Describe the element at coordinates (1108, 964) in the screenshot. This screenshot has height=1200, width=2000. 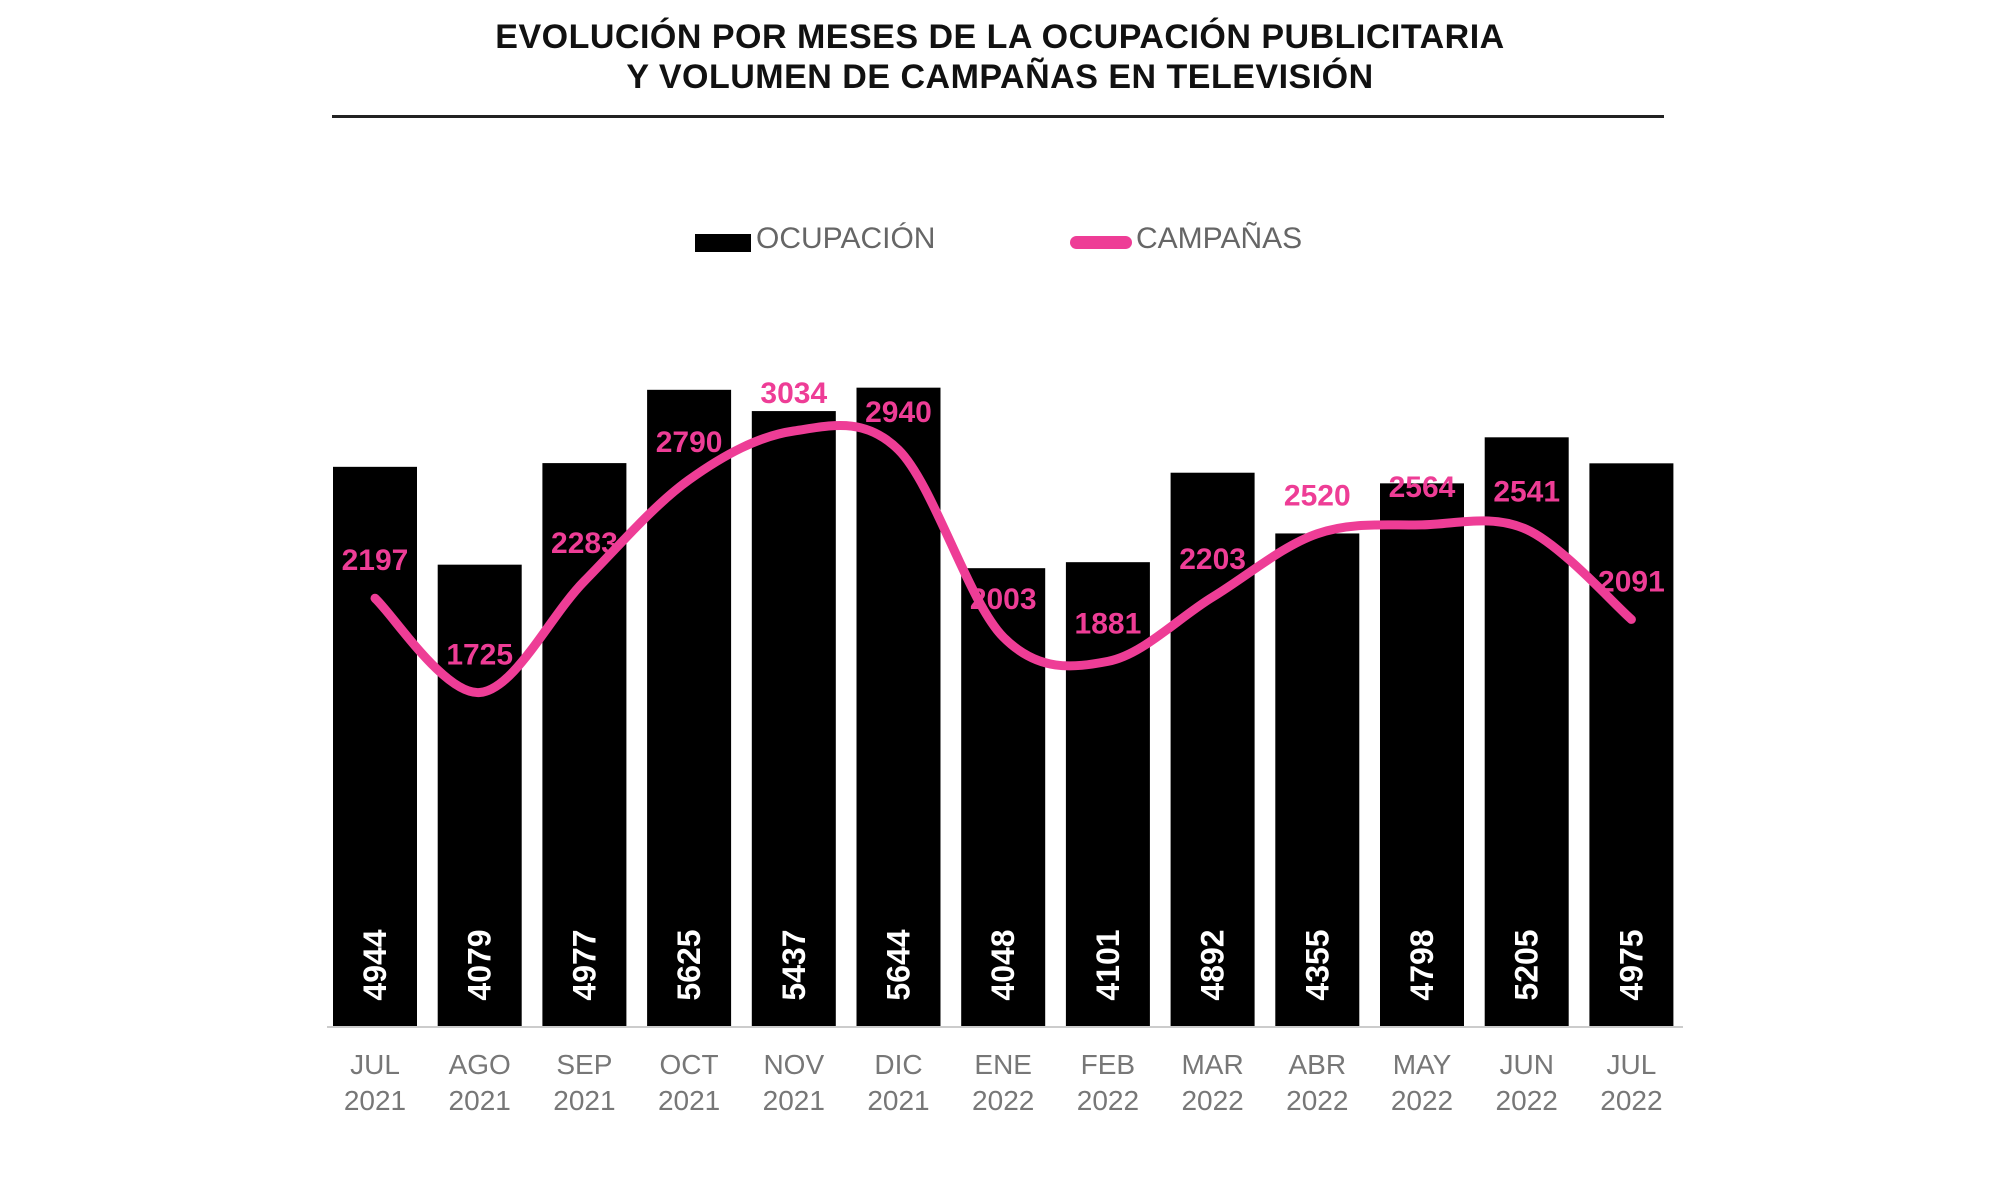
I see `bar-value-label: 4101` at that location.